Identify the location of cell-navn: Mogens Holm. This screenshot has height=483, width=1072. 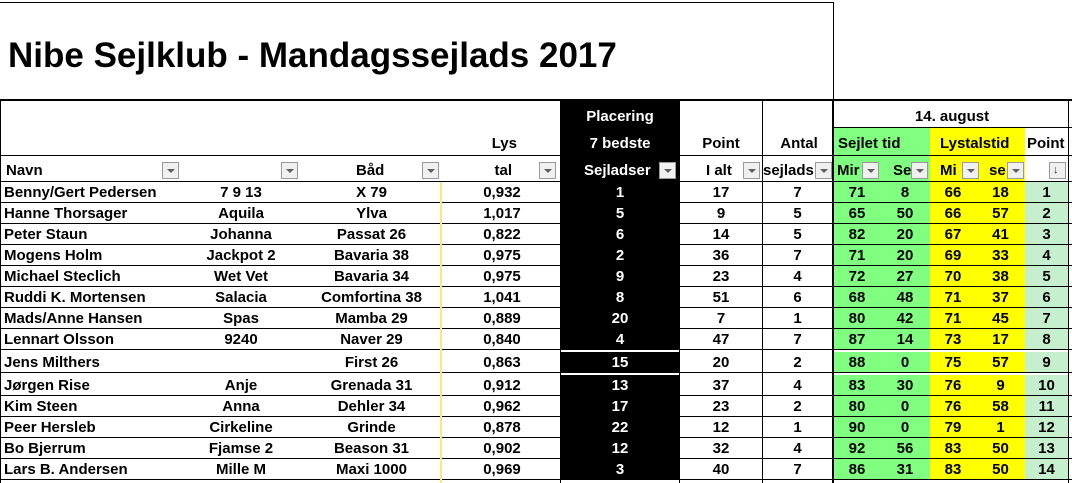
(53, 255).